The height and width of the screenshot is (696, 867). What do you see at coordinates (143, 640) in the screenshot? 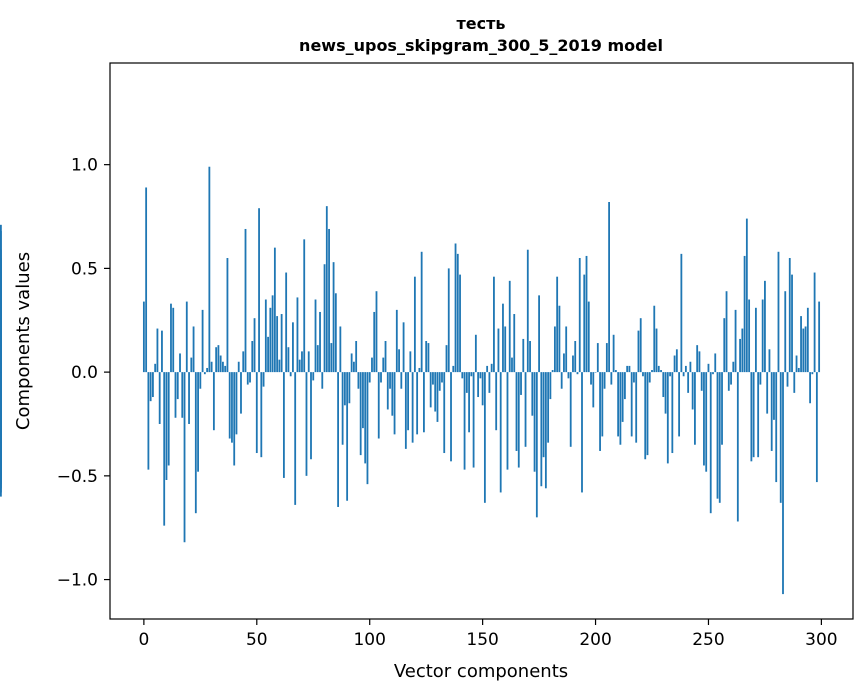
I see `x-tick-label: 0` at bounding box center [143, 640].